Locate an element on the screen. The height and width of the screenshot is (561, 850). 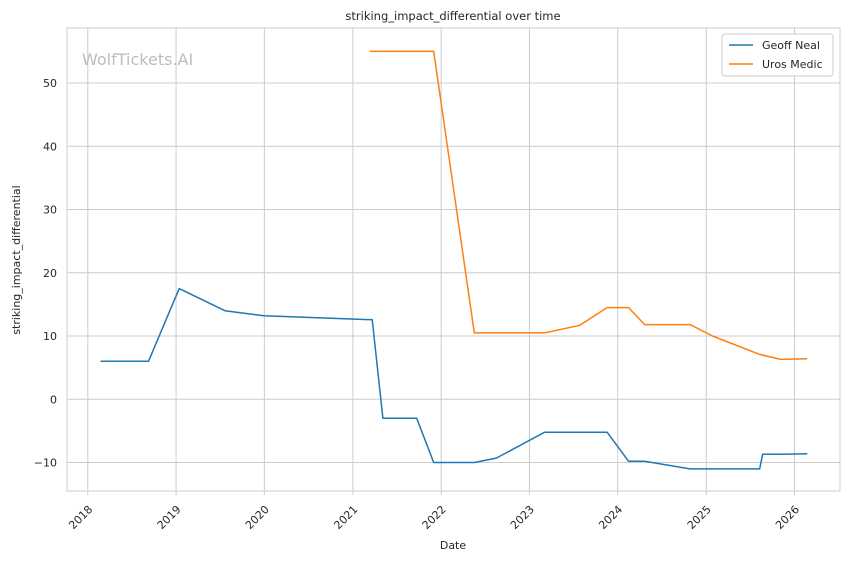
x-tick-label: 2023 is located at coordinates (522, 517).